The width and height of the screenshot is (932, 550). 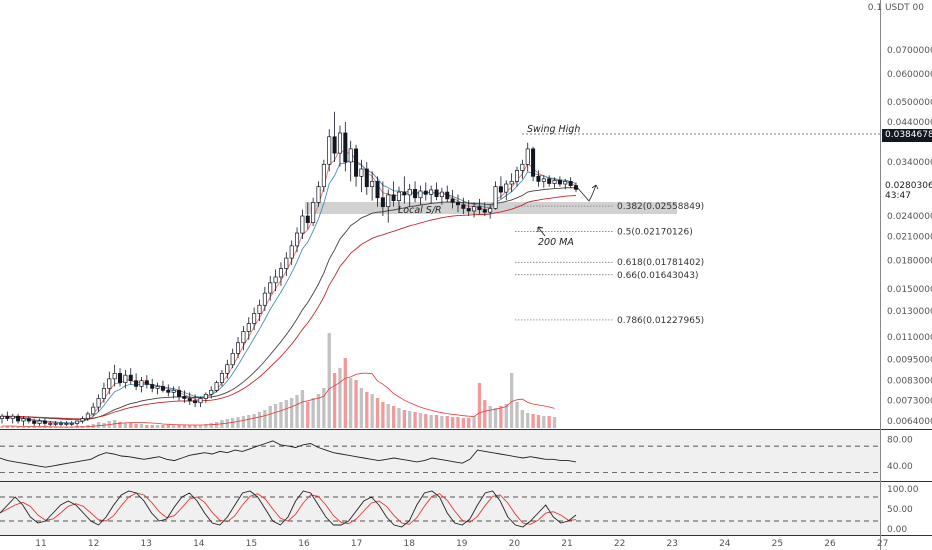 What do you see at coordinates (40, 544) in the screenshot?
I see `x-tick-label: 11` at bounding box center [40, 544].